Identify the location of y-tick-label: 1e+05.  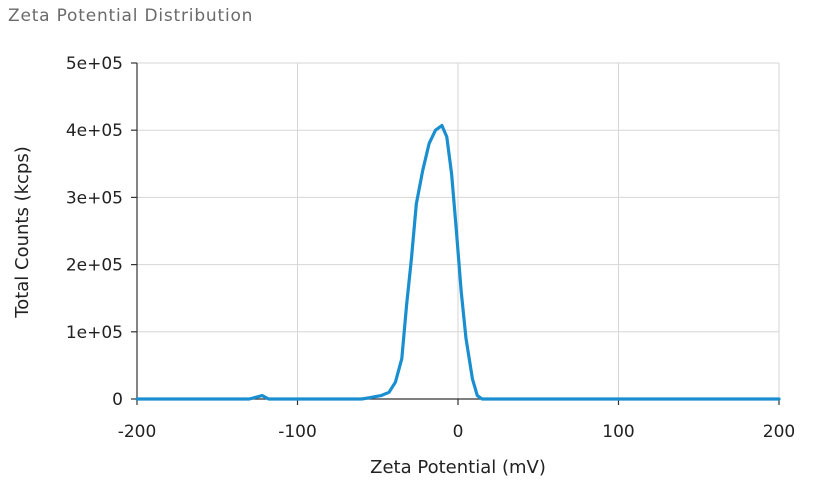
(94, 333).